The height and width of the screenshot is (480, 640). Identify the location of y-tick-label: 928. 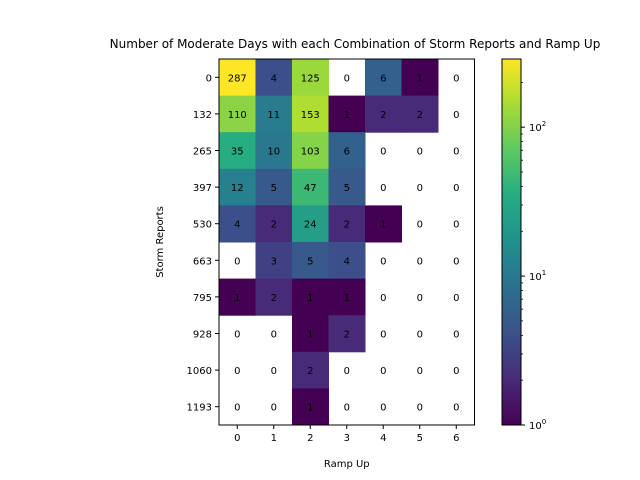
(202, 335).